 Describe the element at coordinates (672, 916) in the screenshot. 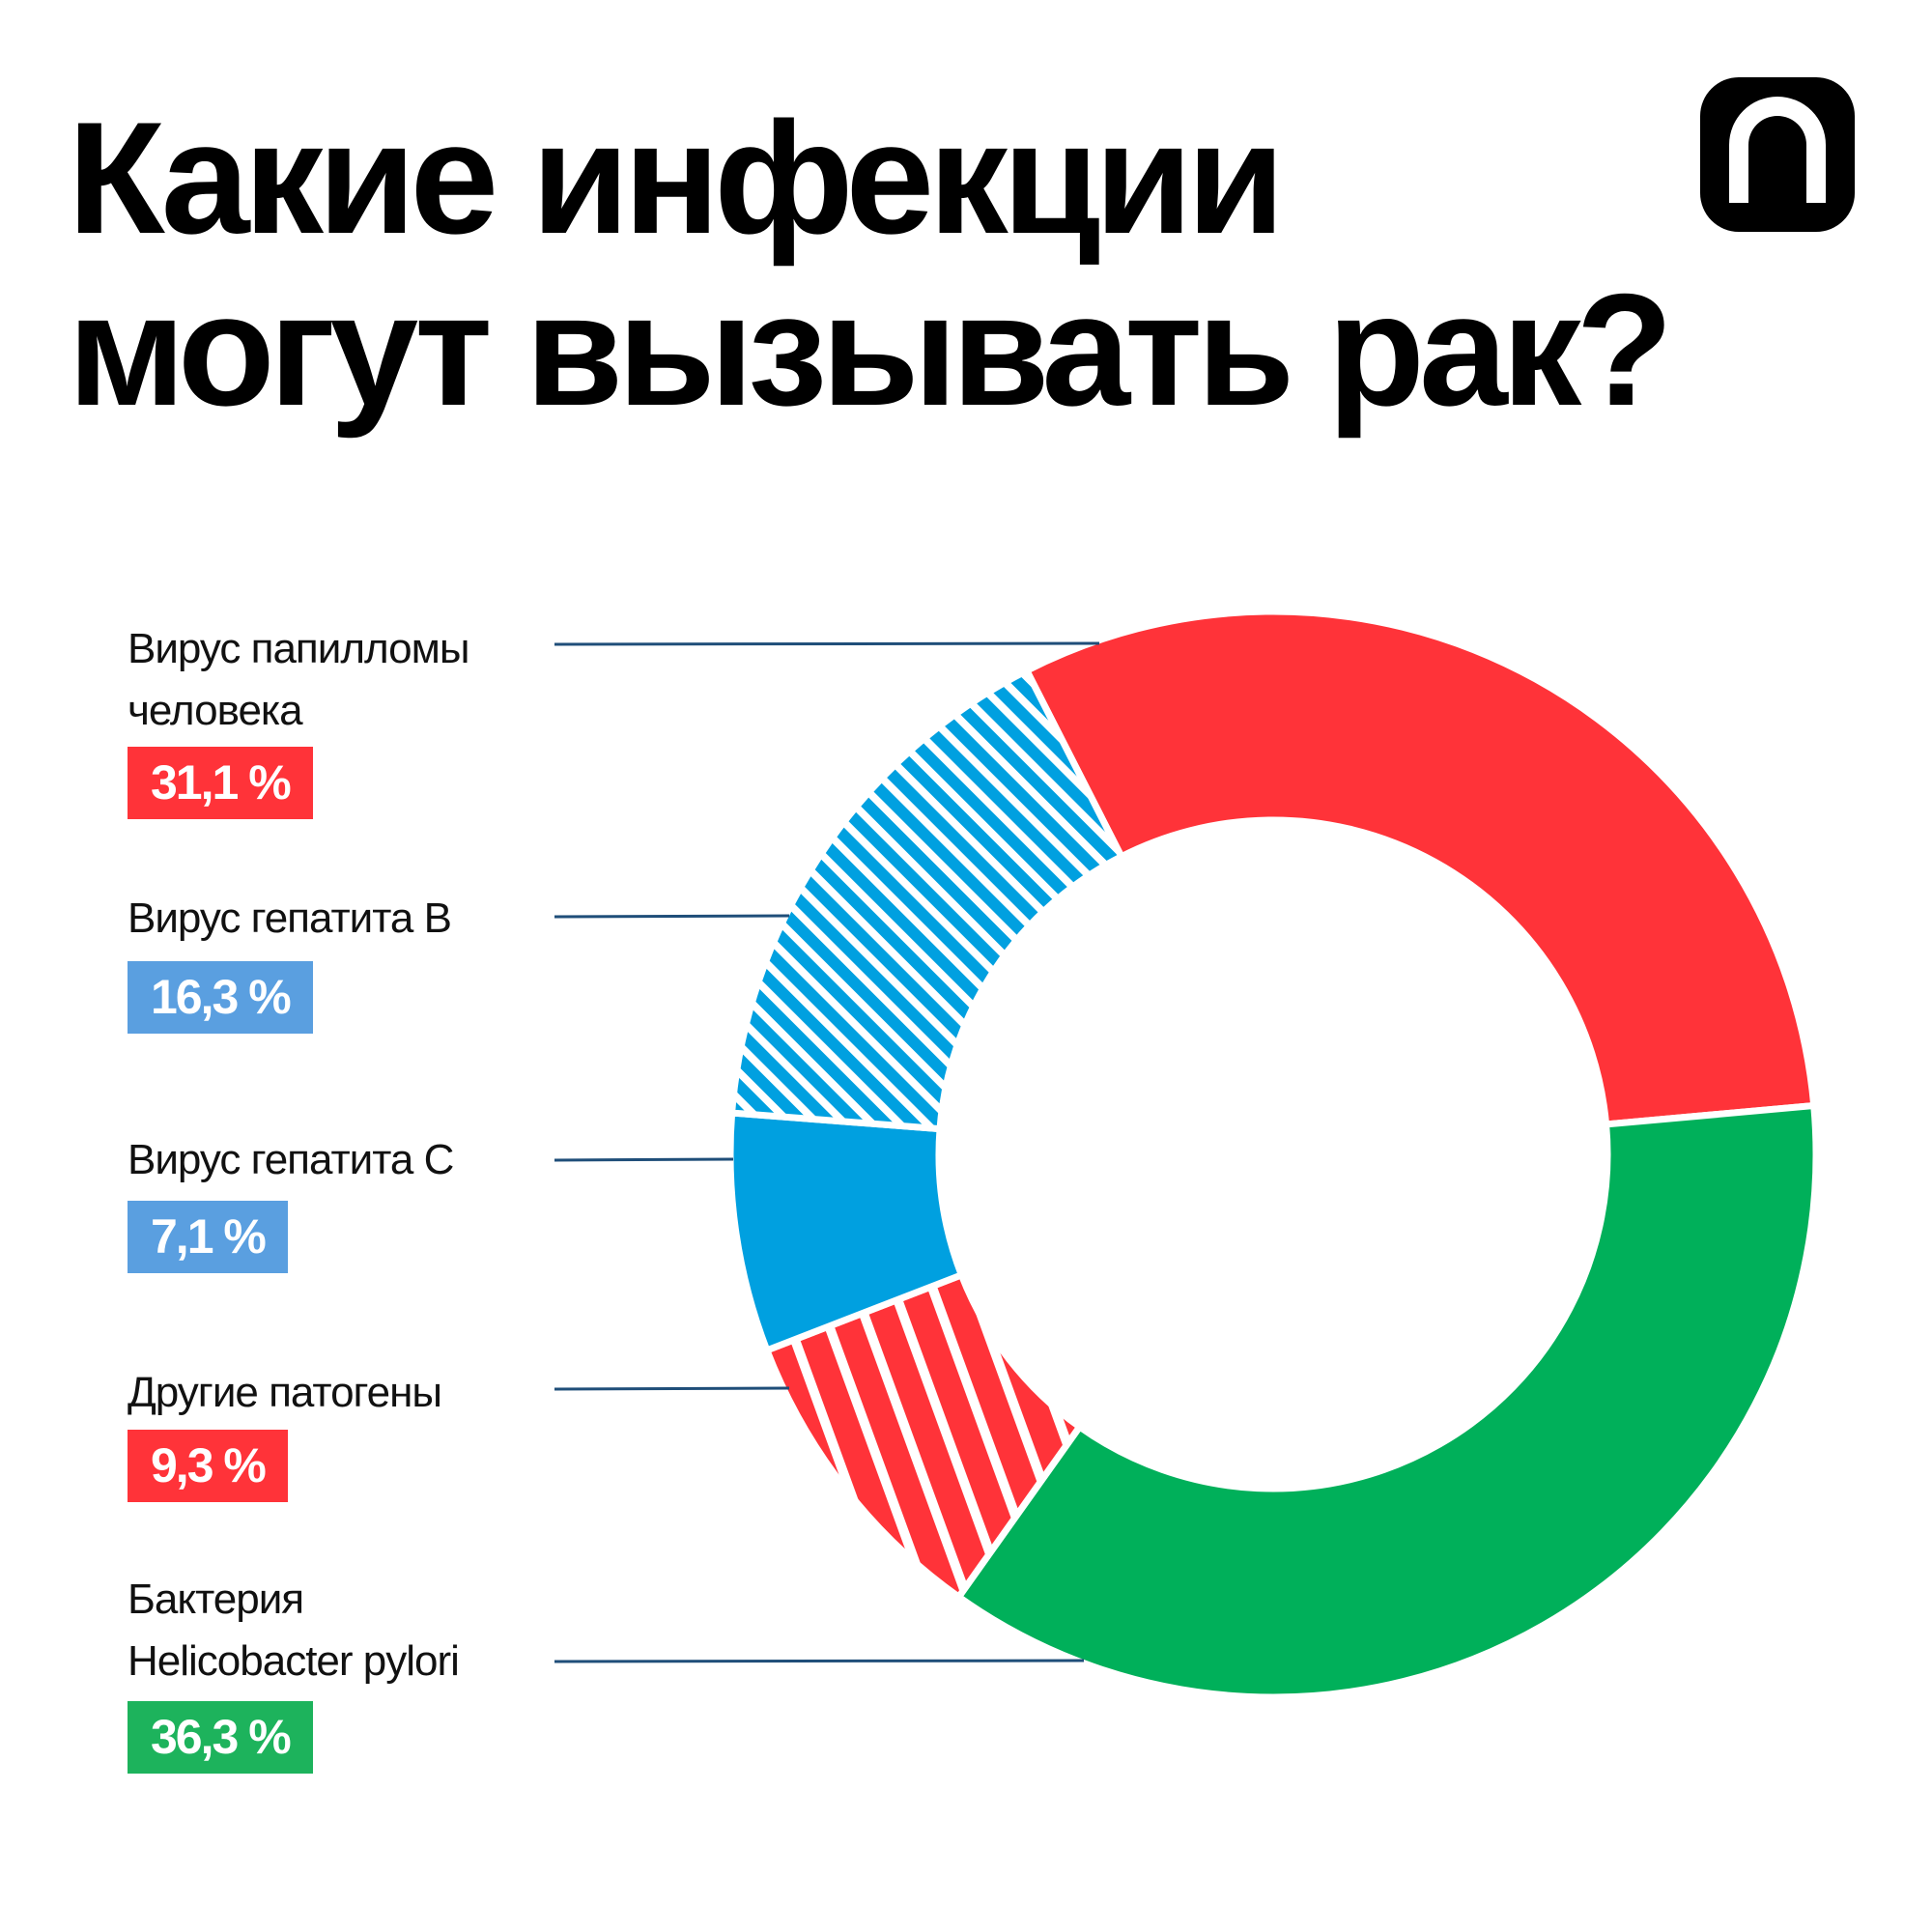

I see `leader-line-hbv` at that location.